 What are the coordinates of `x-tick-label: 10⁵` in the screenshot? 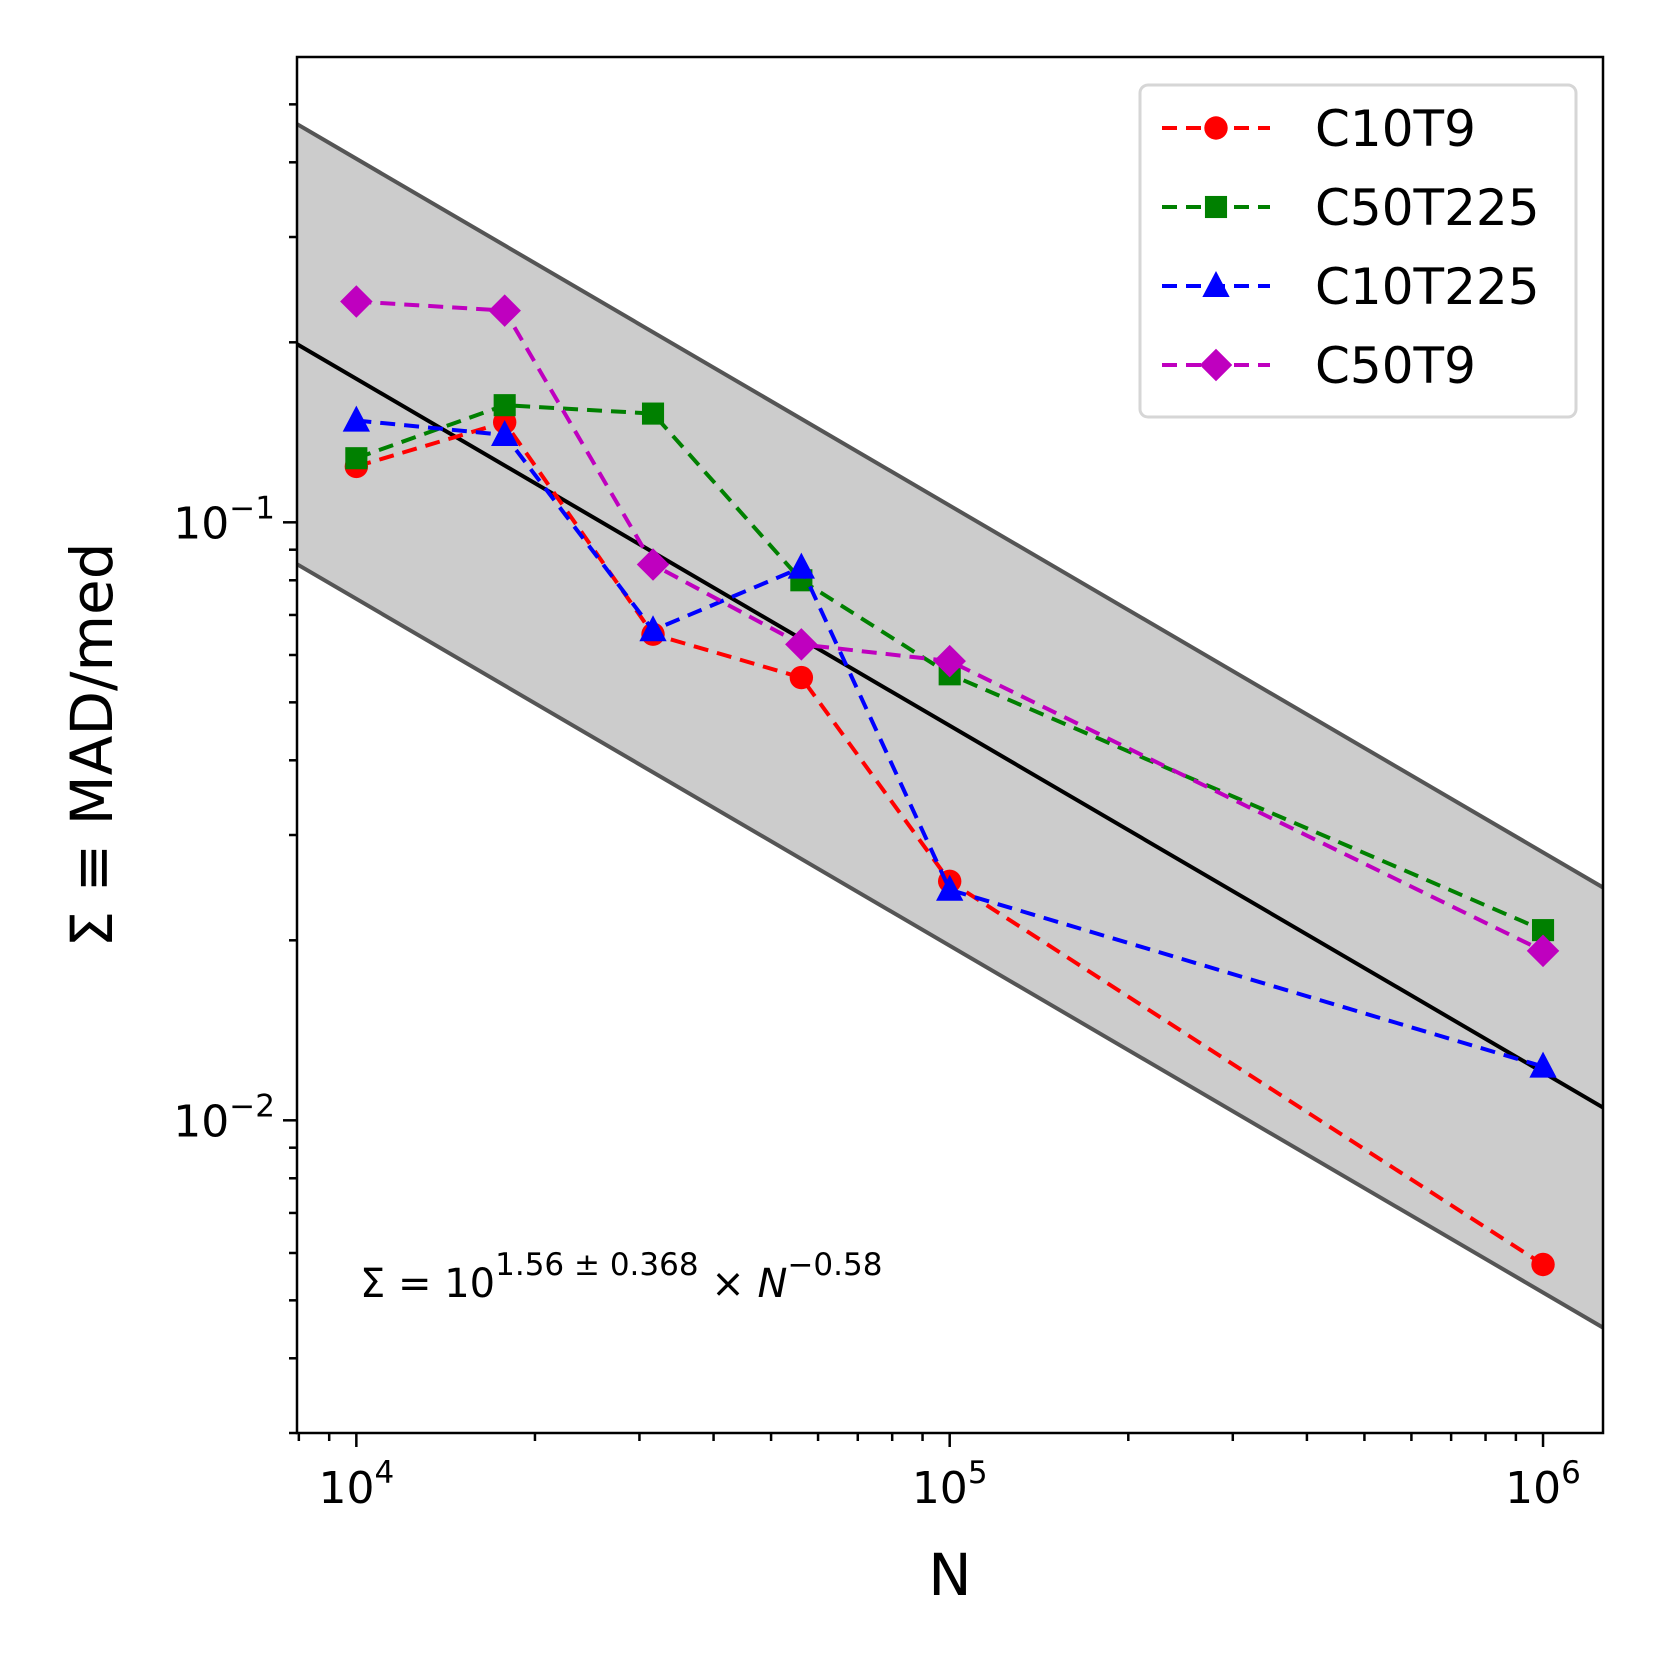 It's located at (950, 1484).